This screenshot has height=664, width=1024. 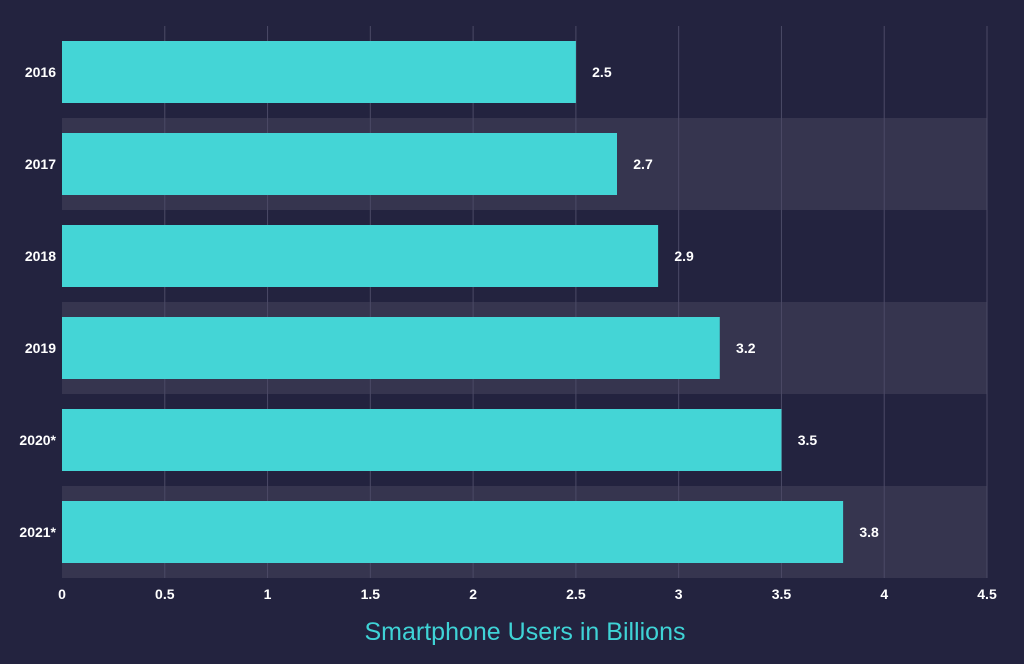 What do you see at coordinates (808, 440) in the screenshot?
I see `bar-value-label: 3.5` at bounding box center [808, 440].